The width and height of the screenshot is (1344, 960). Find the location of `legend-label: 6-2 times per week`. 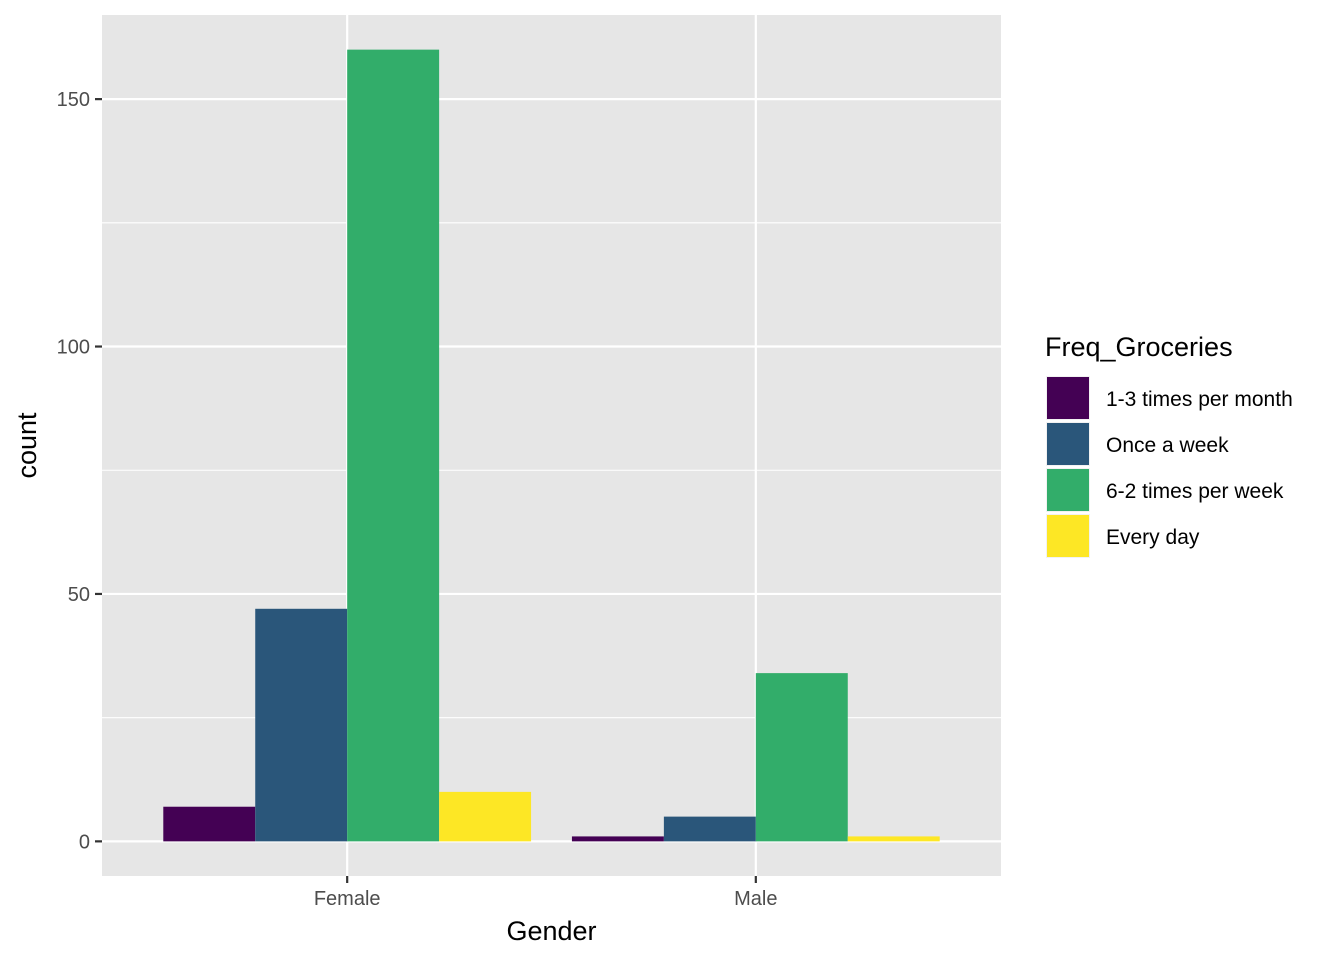

legend-label: 6-2 times per week is located at coordinates (1195, 491).